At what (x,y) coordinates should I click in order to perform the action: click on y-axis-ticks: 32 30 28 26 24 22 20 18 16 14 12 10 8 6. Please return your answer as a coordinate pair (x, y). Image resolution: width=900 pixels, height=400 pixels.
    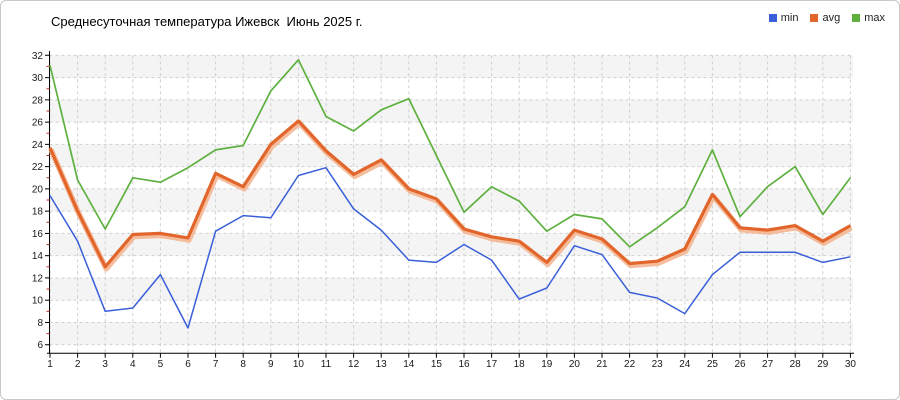
    Looking at the image, I should click on (41, 201).